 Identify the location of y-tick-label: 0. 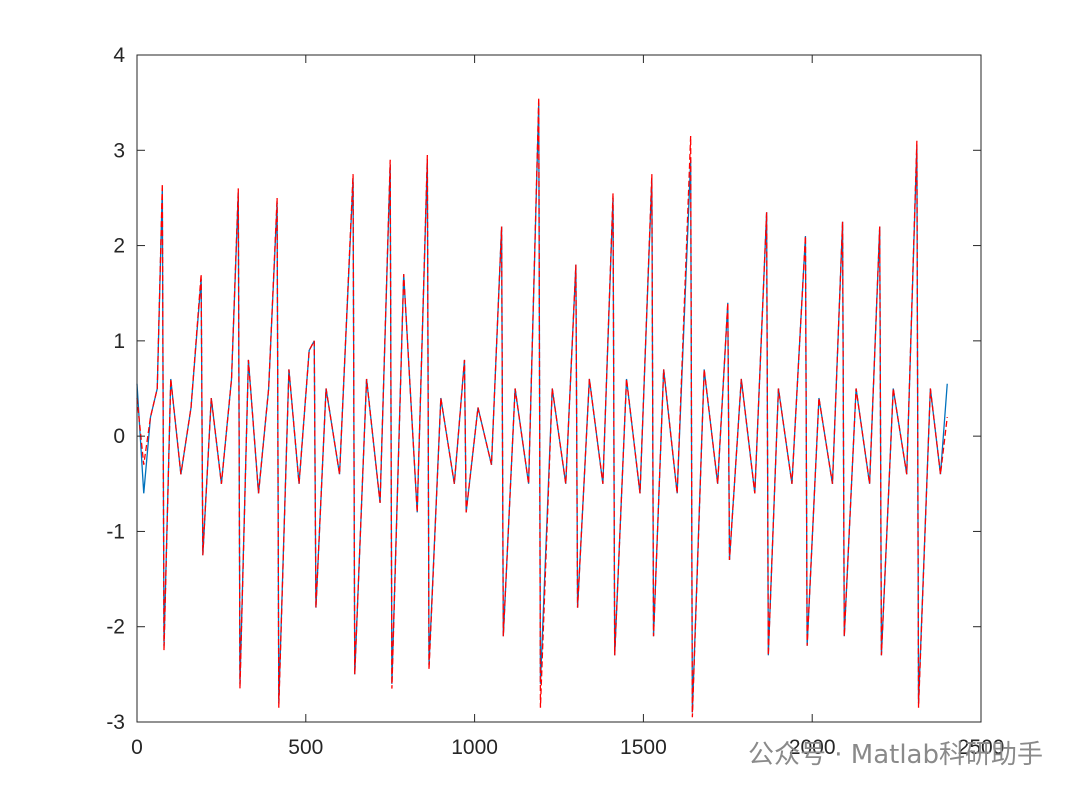
(119, 436).